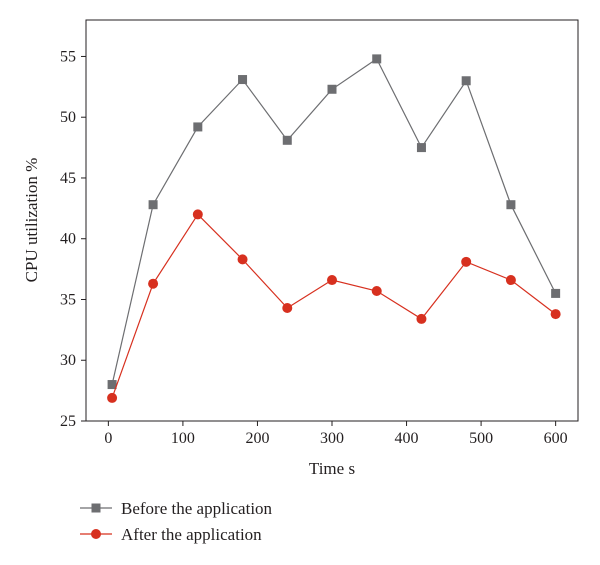 The width and height of the screenshot is (600, 565). I want to click on x-tick-label: 100, so click(183, 438).